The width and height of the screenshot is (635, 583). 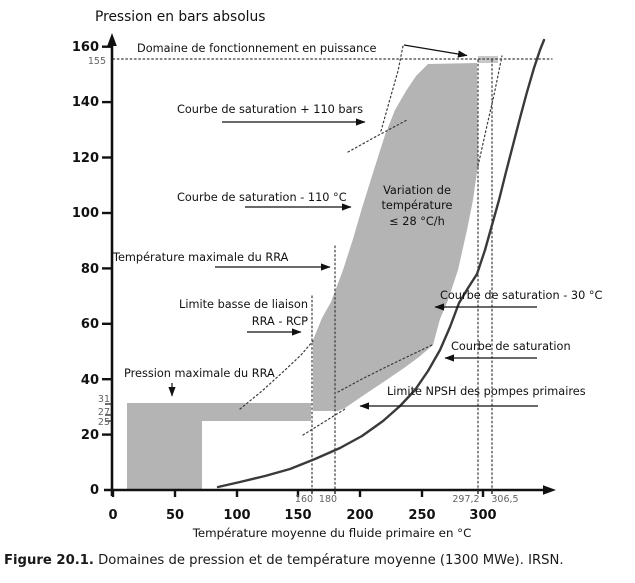 I want to click on y-ticks-minor, so click(x=108, y=412).